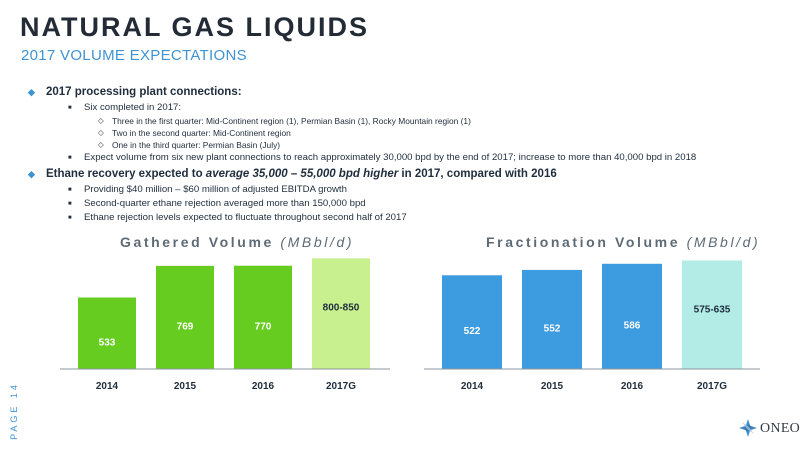 The image size is (800, 450). I want to click on bullet-text-post: in 2017, compared with 2016, so click(477, 174).